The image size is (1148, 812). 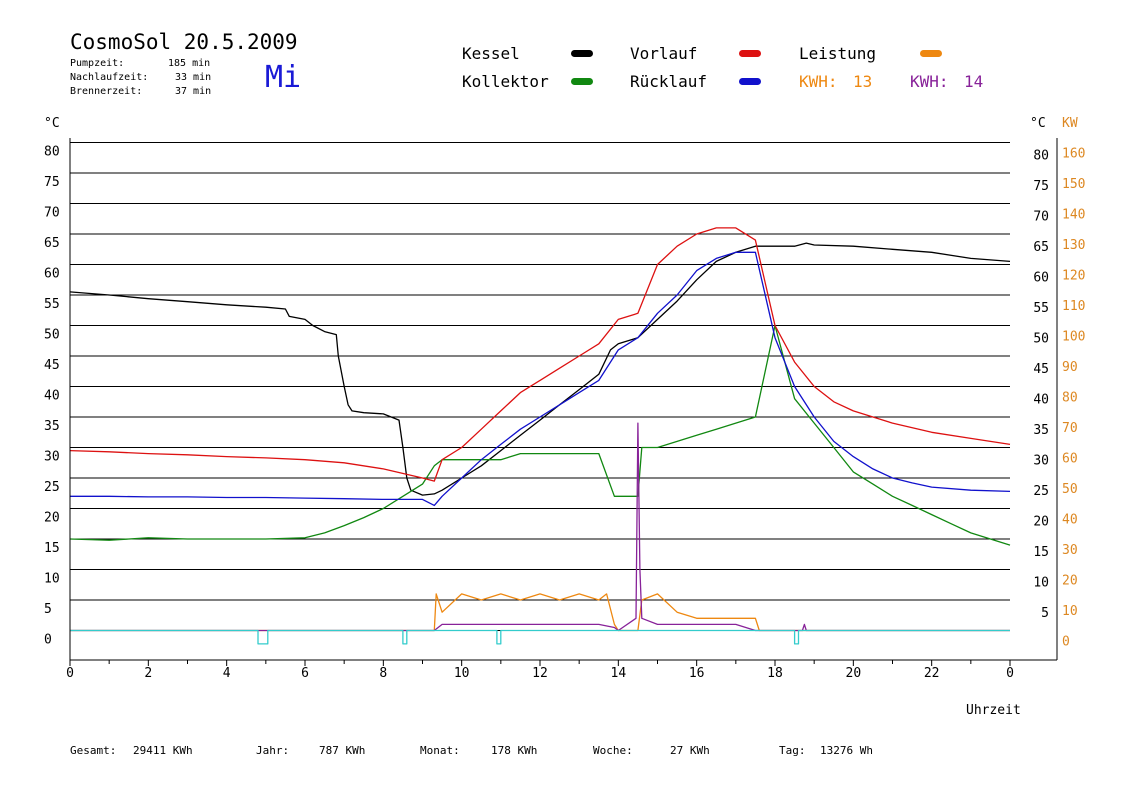 What do you see at coordinates (1070, 489) in the screenshot?
I see `y-tick-label-kw: 50` at bounding box center [1070, 489].